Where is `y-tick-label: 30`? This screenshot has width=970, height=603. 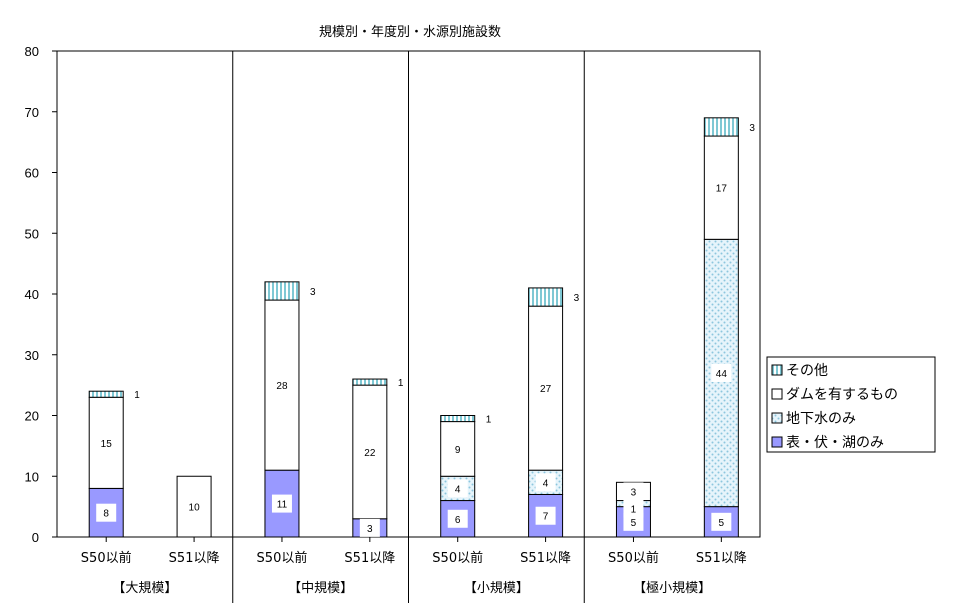
y-tick-label: 30 is located at coordinates (32, 355).